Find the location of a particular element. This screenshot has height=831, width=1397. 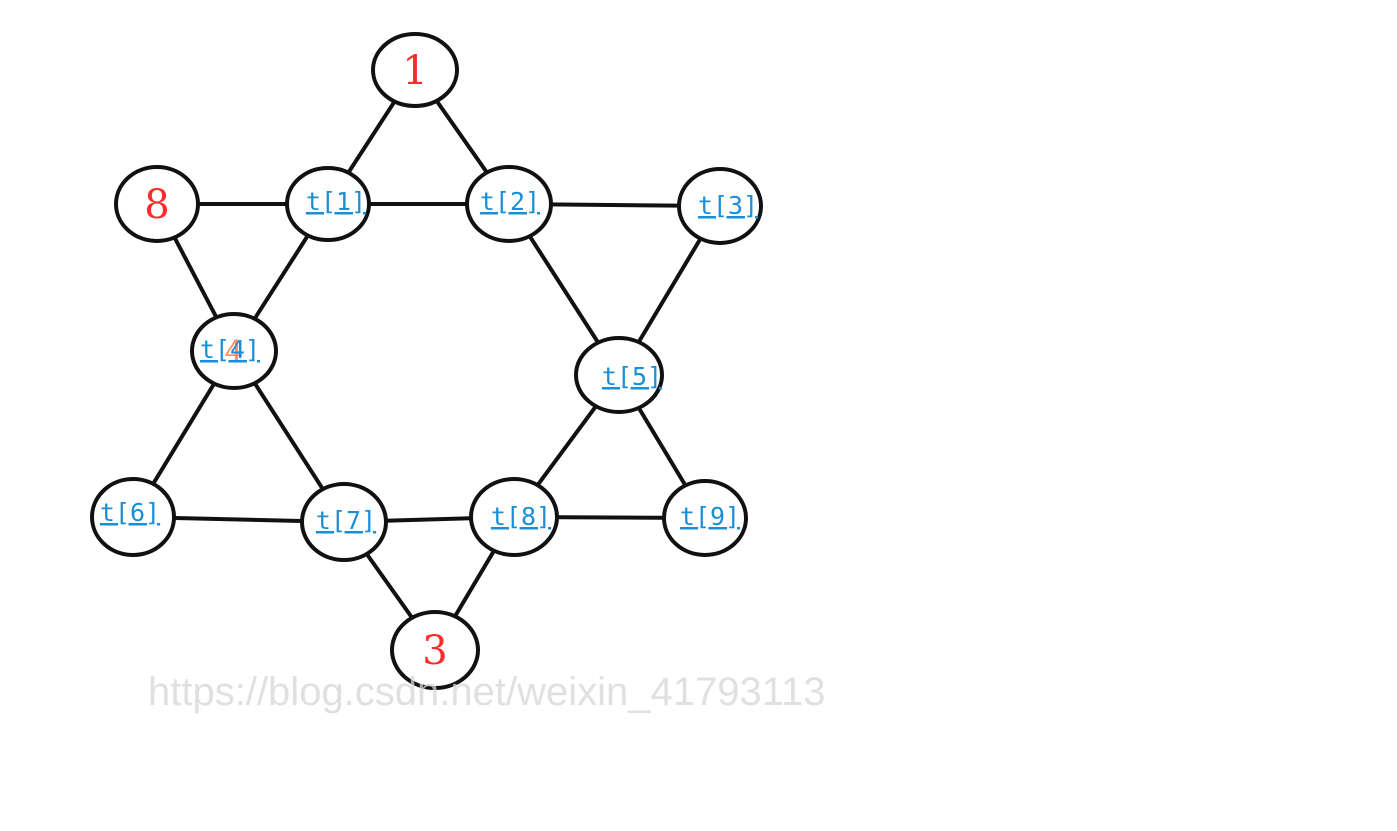

node-t3: t[3] is located at coordinates (720, 206).